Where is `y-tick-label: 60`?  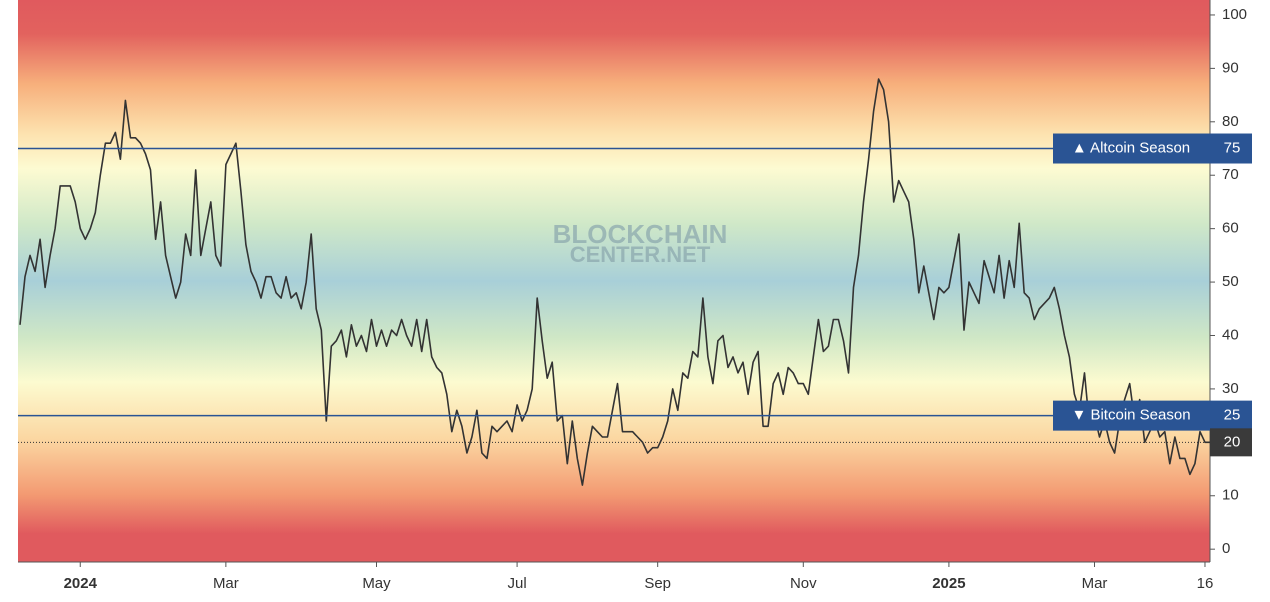 y-tick-label: 60 is located at coordinates (1230, 228).